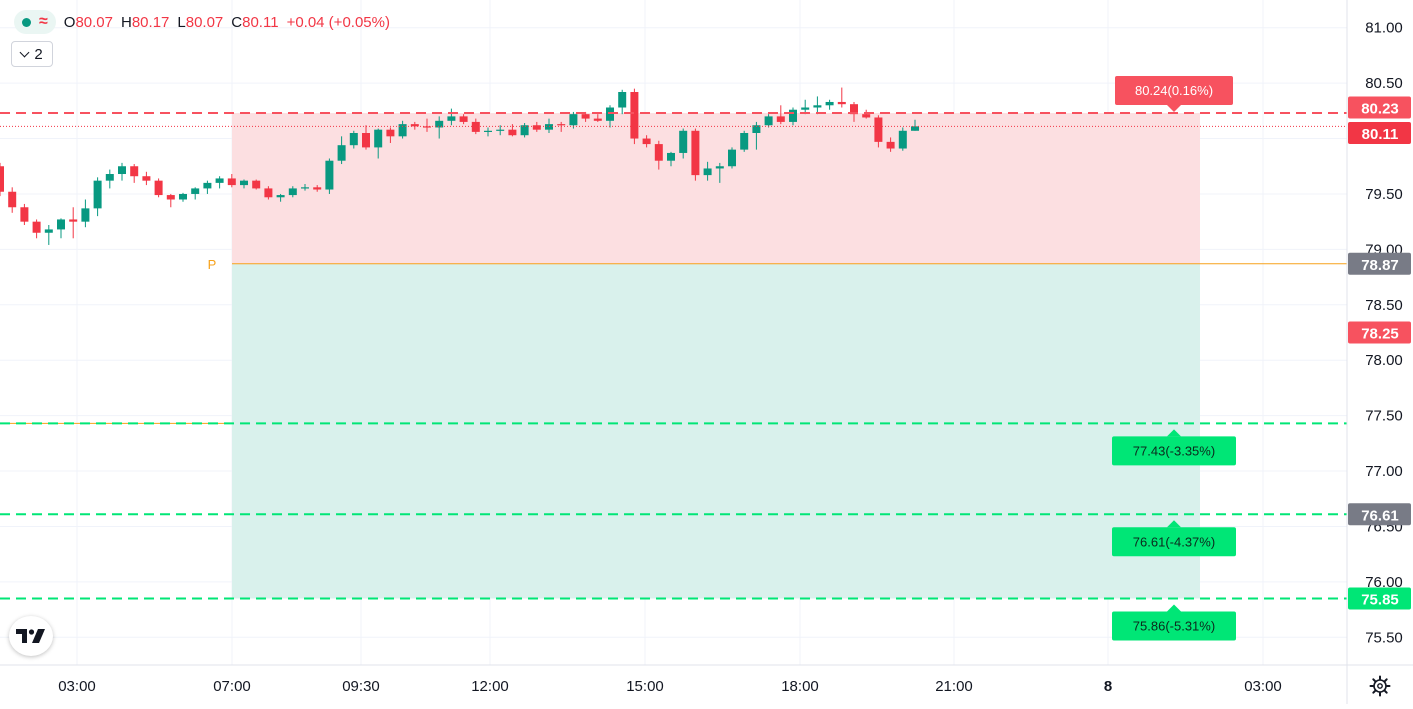  I want to click on ohlc-open-label: O, so click(69, 22).